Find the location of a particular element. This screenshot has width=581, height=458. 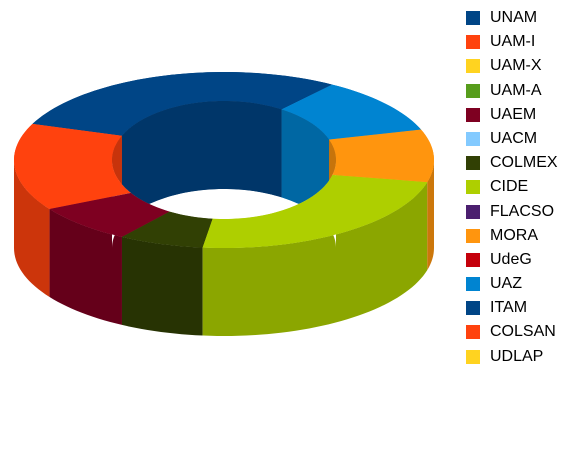

legend-item: UAZ is located at coordinates (523, 286).